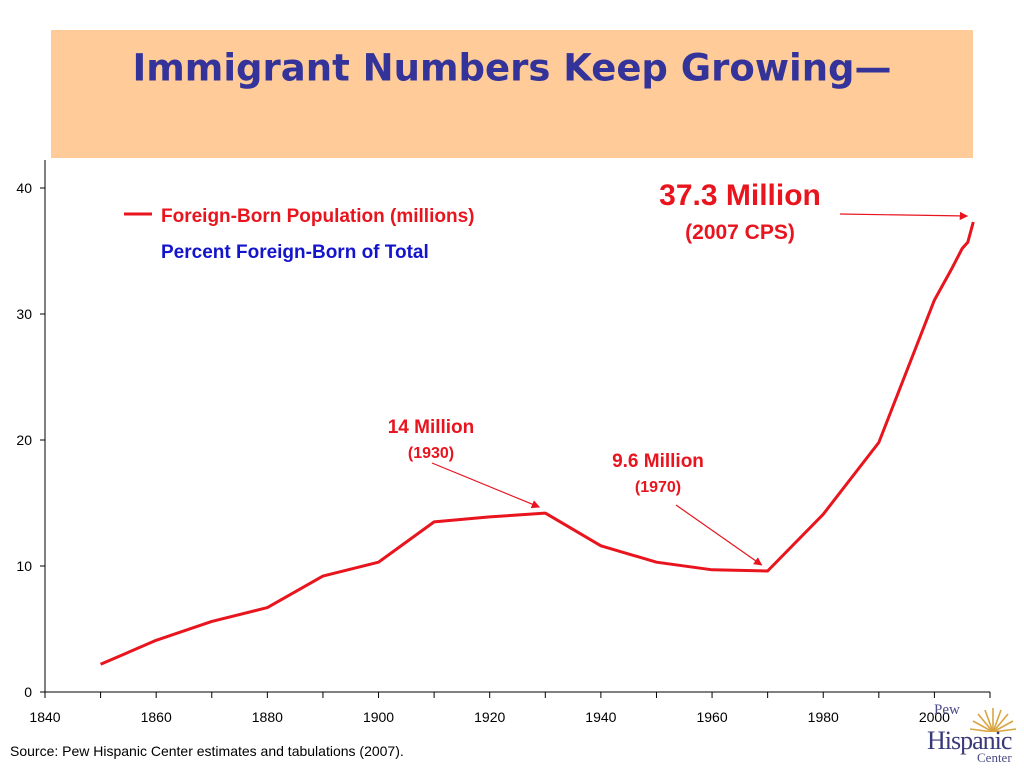 This screenshot has height=768, width=1024. Describe the element at coordinates (740, 232) in the screenshot. I see `annotation-sublabel: (2007 CPS)` at that location.